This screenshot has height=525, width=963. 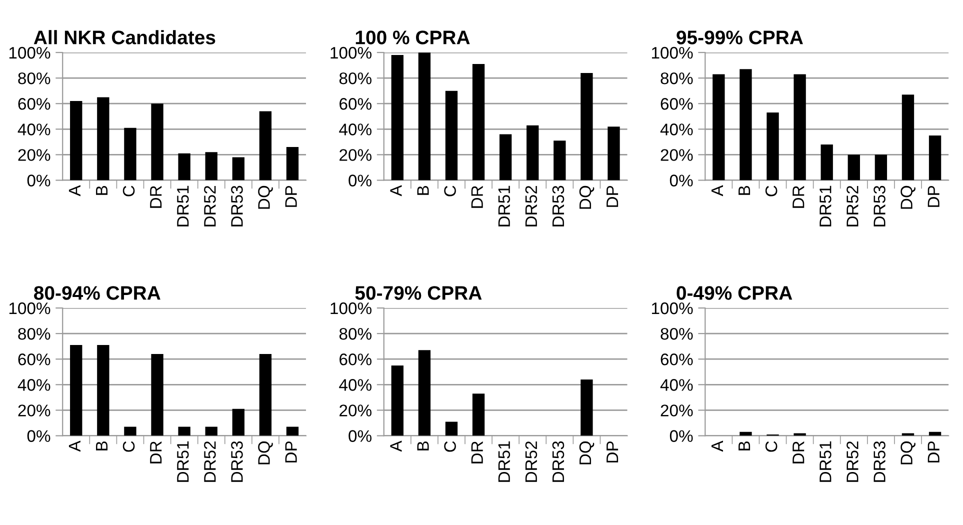 I want to click on chart-title: 80-94% CPRA, so click(x=97, y=293).